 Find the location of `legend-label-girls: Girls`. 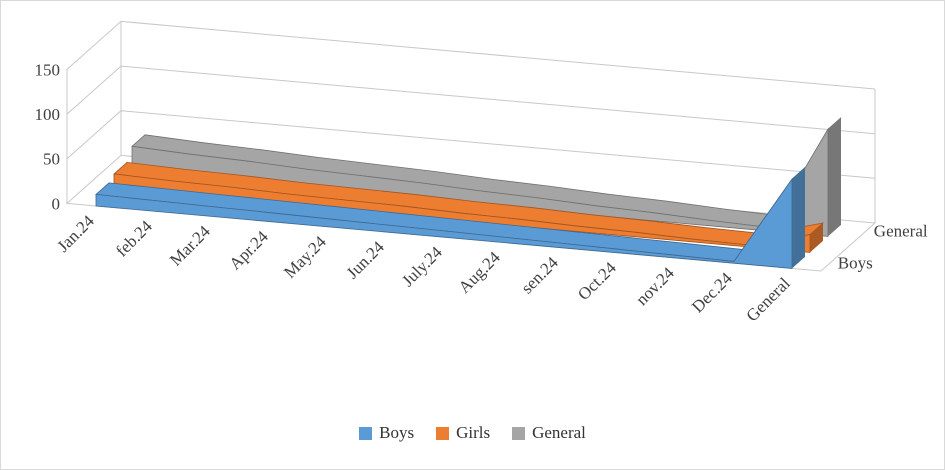

legend-label-girls: Girls is located at coordinates (473, 432).